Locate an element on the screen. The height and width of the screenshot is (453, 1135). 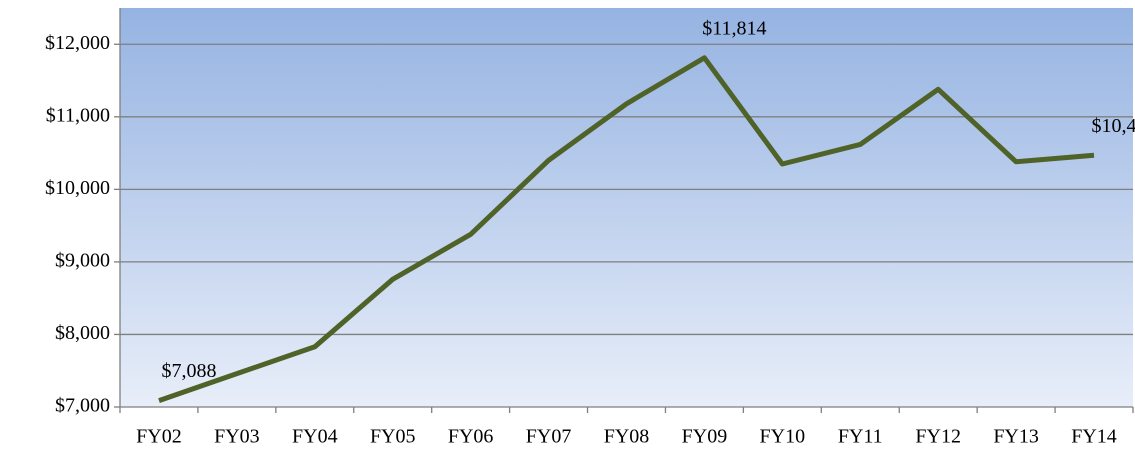
x-tick-label: FY12 is located at coordinates (938, 437).